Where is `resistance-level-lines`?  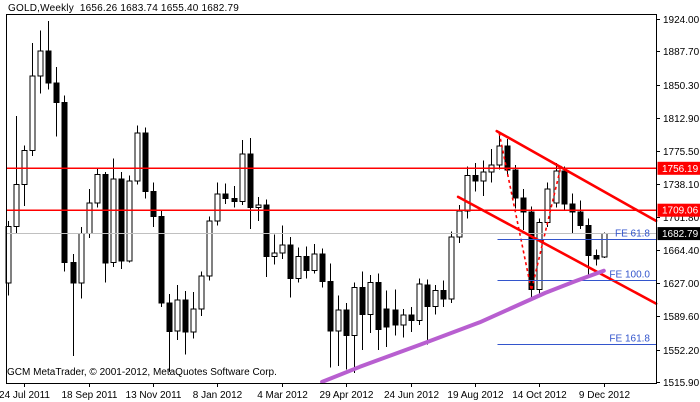 resistance-level-lines is located at coordinates (331, 189).